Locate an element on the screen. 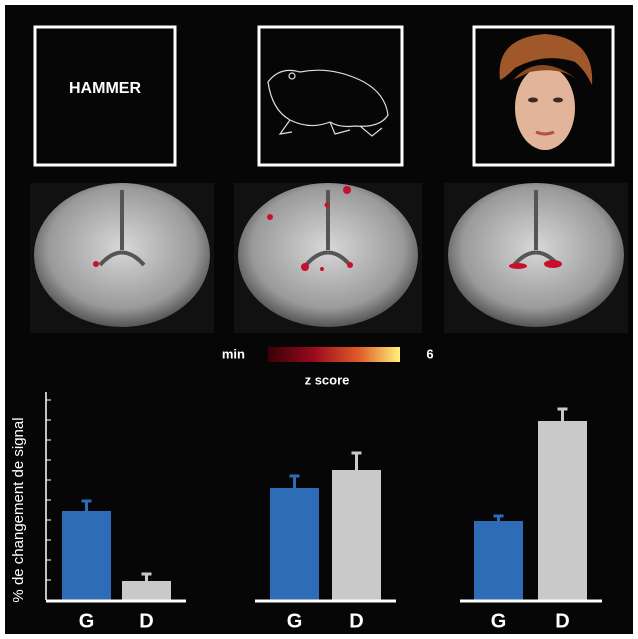 The width and height of the screenshot is (638, 639). colorbar is located at coordinates (334, 354).